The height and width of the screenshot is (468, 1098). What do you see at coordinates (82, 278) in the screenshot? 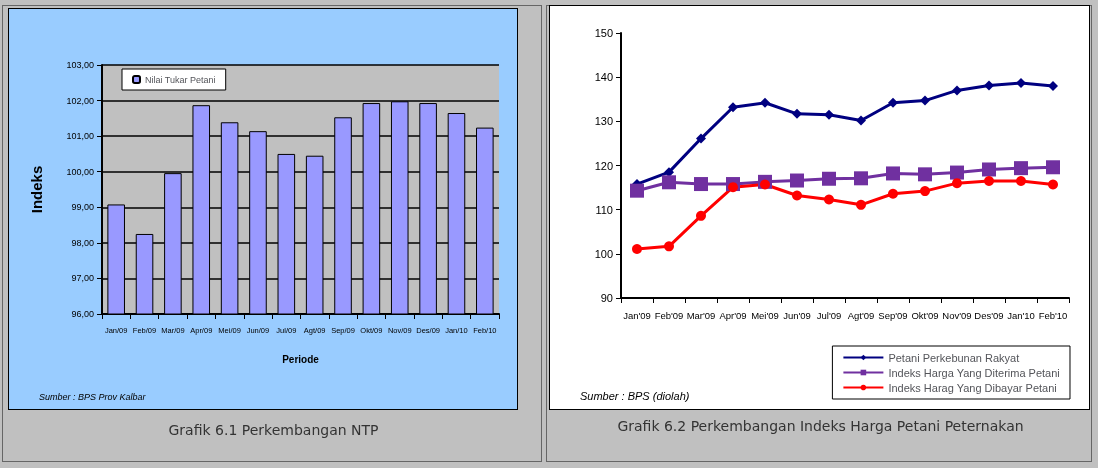
I see `y-tick-label: 97,00` at bounding box center [82, 278].